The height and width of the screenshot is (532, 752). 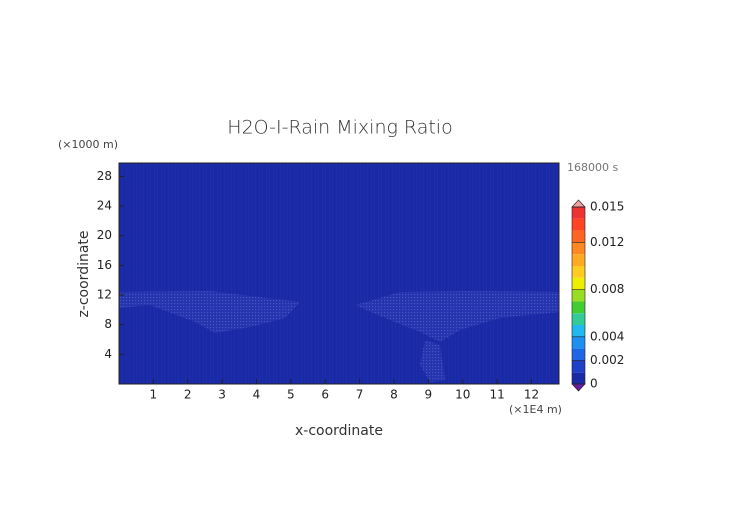 I want to click on y-tick-label: 28, so click(x=104, y=176).